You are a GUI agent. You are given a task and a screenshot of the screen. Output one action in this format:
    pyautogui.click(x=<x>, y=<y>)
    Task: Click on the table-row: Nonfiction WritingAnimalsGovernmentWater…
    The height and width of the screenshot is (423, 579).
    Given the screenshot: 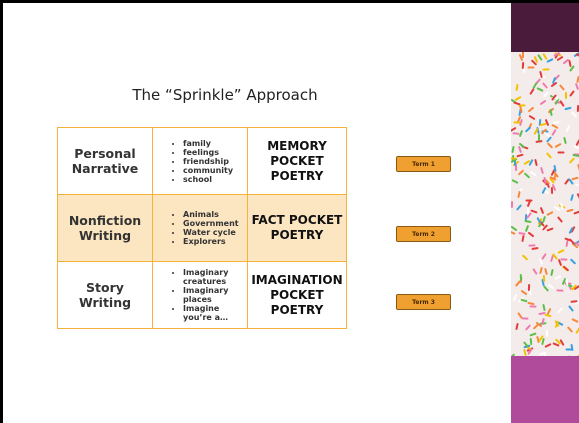 What is the action you would take?
    pyautogui.click(x=202, y=228)
    